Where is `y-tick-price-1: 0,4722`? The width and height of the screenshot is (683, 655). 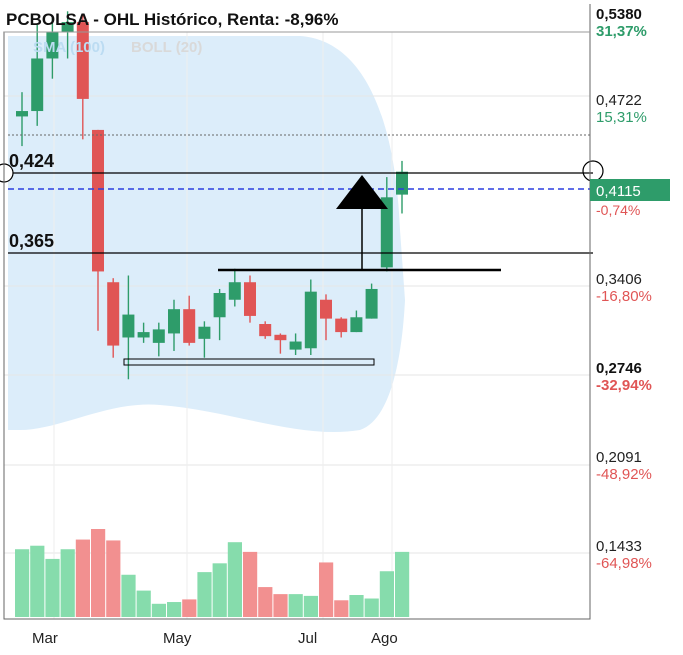
y-tick-price-1: 0,4722 is located at coordinates (619, 100).